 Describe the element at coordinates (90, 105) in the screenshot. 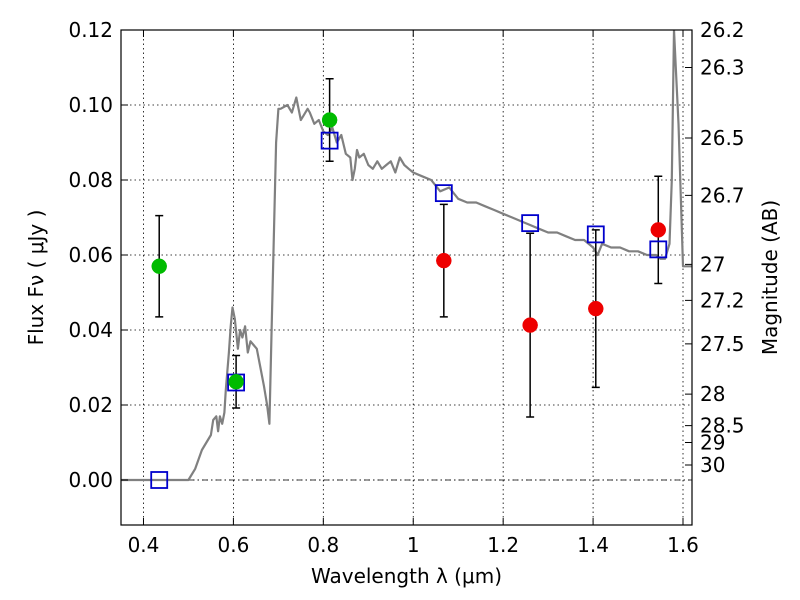

I see `y-tick-label: 0.10` at that location.